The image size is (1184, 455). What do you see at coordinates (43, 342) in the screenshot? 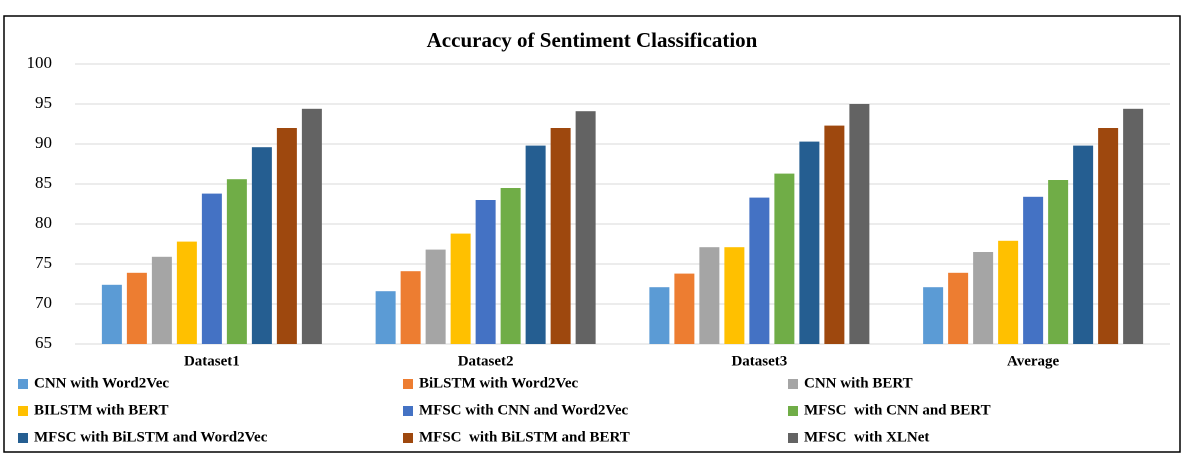
I see `y-tick-label: 65` at bounding box center [43, 342].